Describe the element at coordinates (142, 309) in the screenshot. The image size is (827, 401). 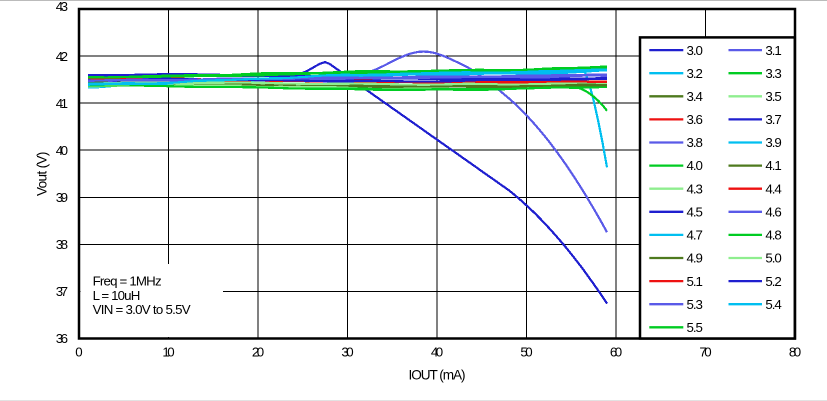
I see `svg-text: VIN = 3.0V to 5.5V` at that location.